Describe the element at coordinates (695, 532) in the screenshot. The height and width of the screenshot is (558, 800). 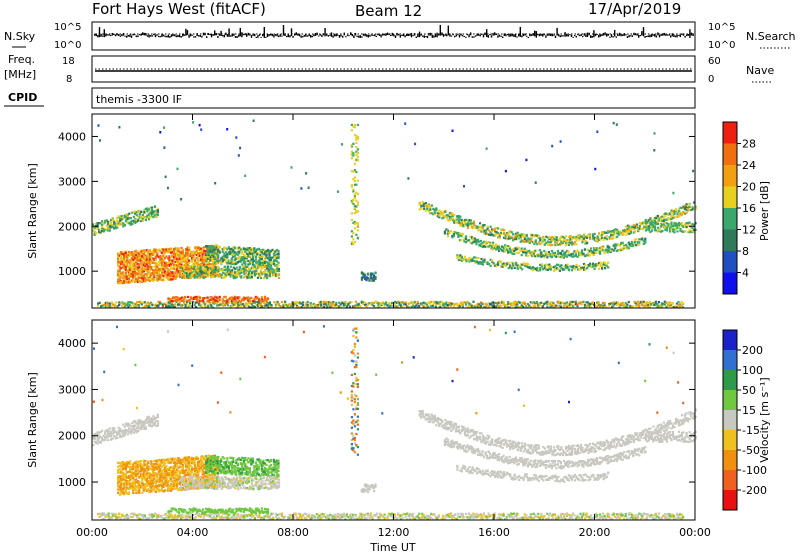
I see `x-tick-label: 00:00` at that location.